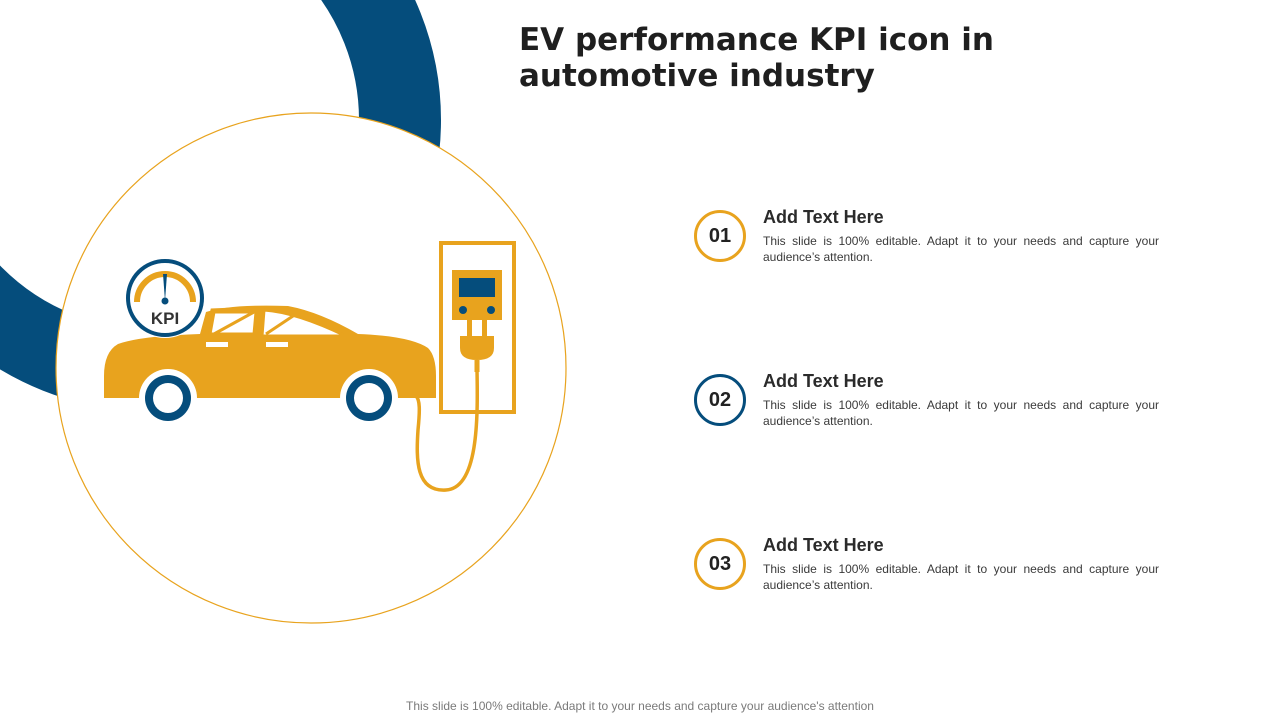 Image resolution: width=1280 pixels, height=720 pixels. What do you see at coordinates (165, 298) in the screenshot?
I see `kpi-gauge-icon` at bounding box center [165, 298].